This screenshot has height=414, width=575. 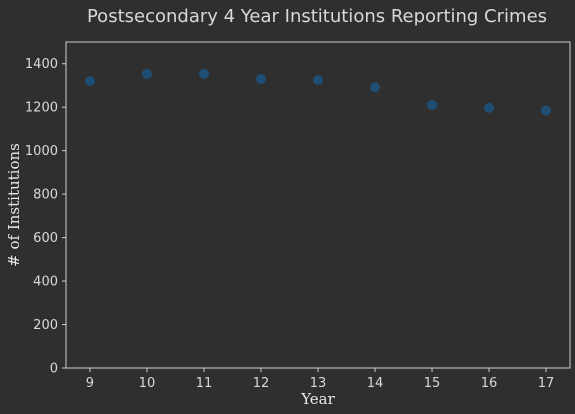 I want to click on x-axis-label: Year, so click(x=317, y=399).